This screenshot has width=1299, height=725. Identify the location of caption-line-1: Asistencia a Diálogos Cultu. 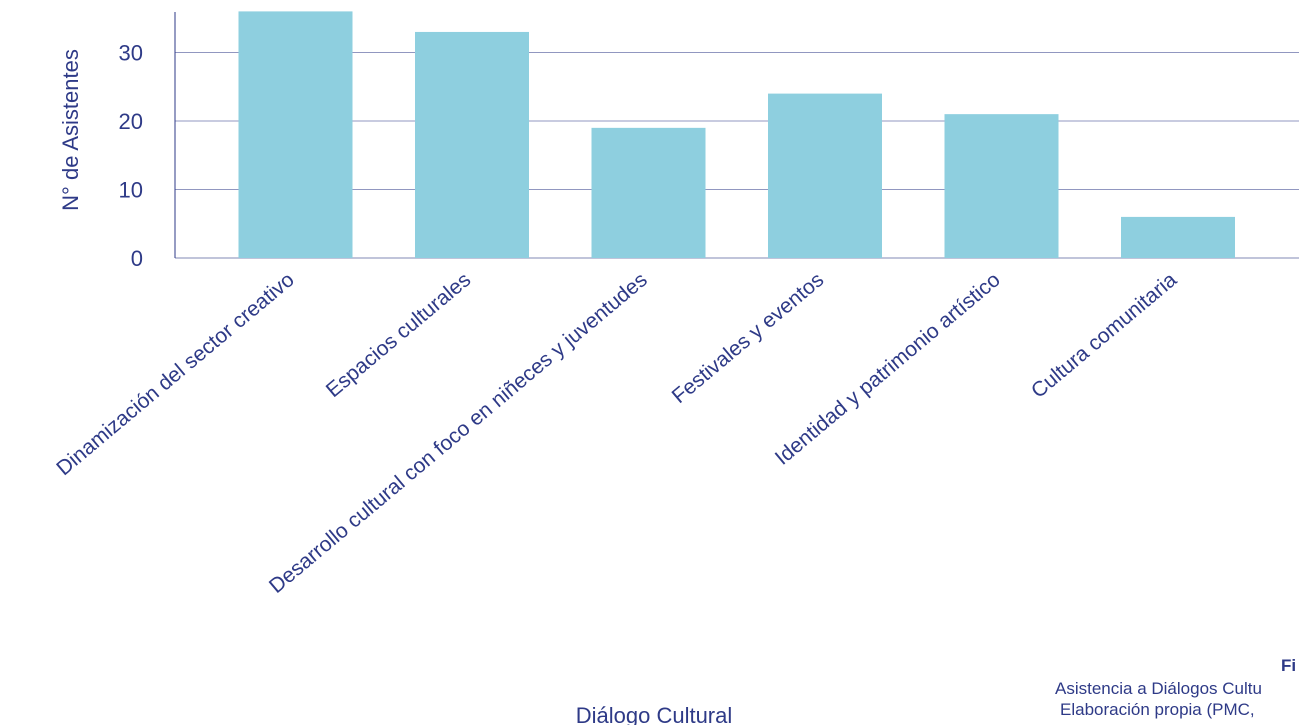
(1158, 688).